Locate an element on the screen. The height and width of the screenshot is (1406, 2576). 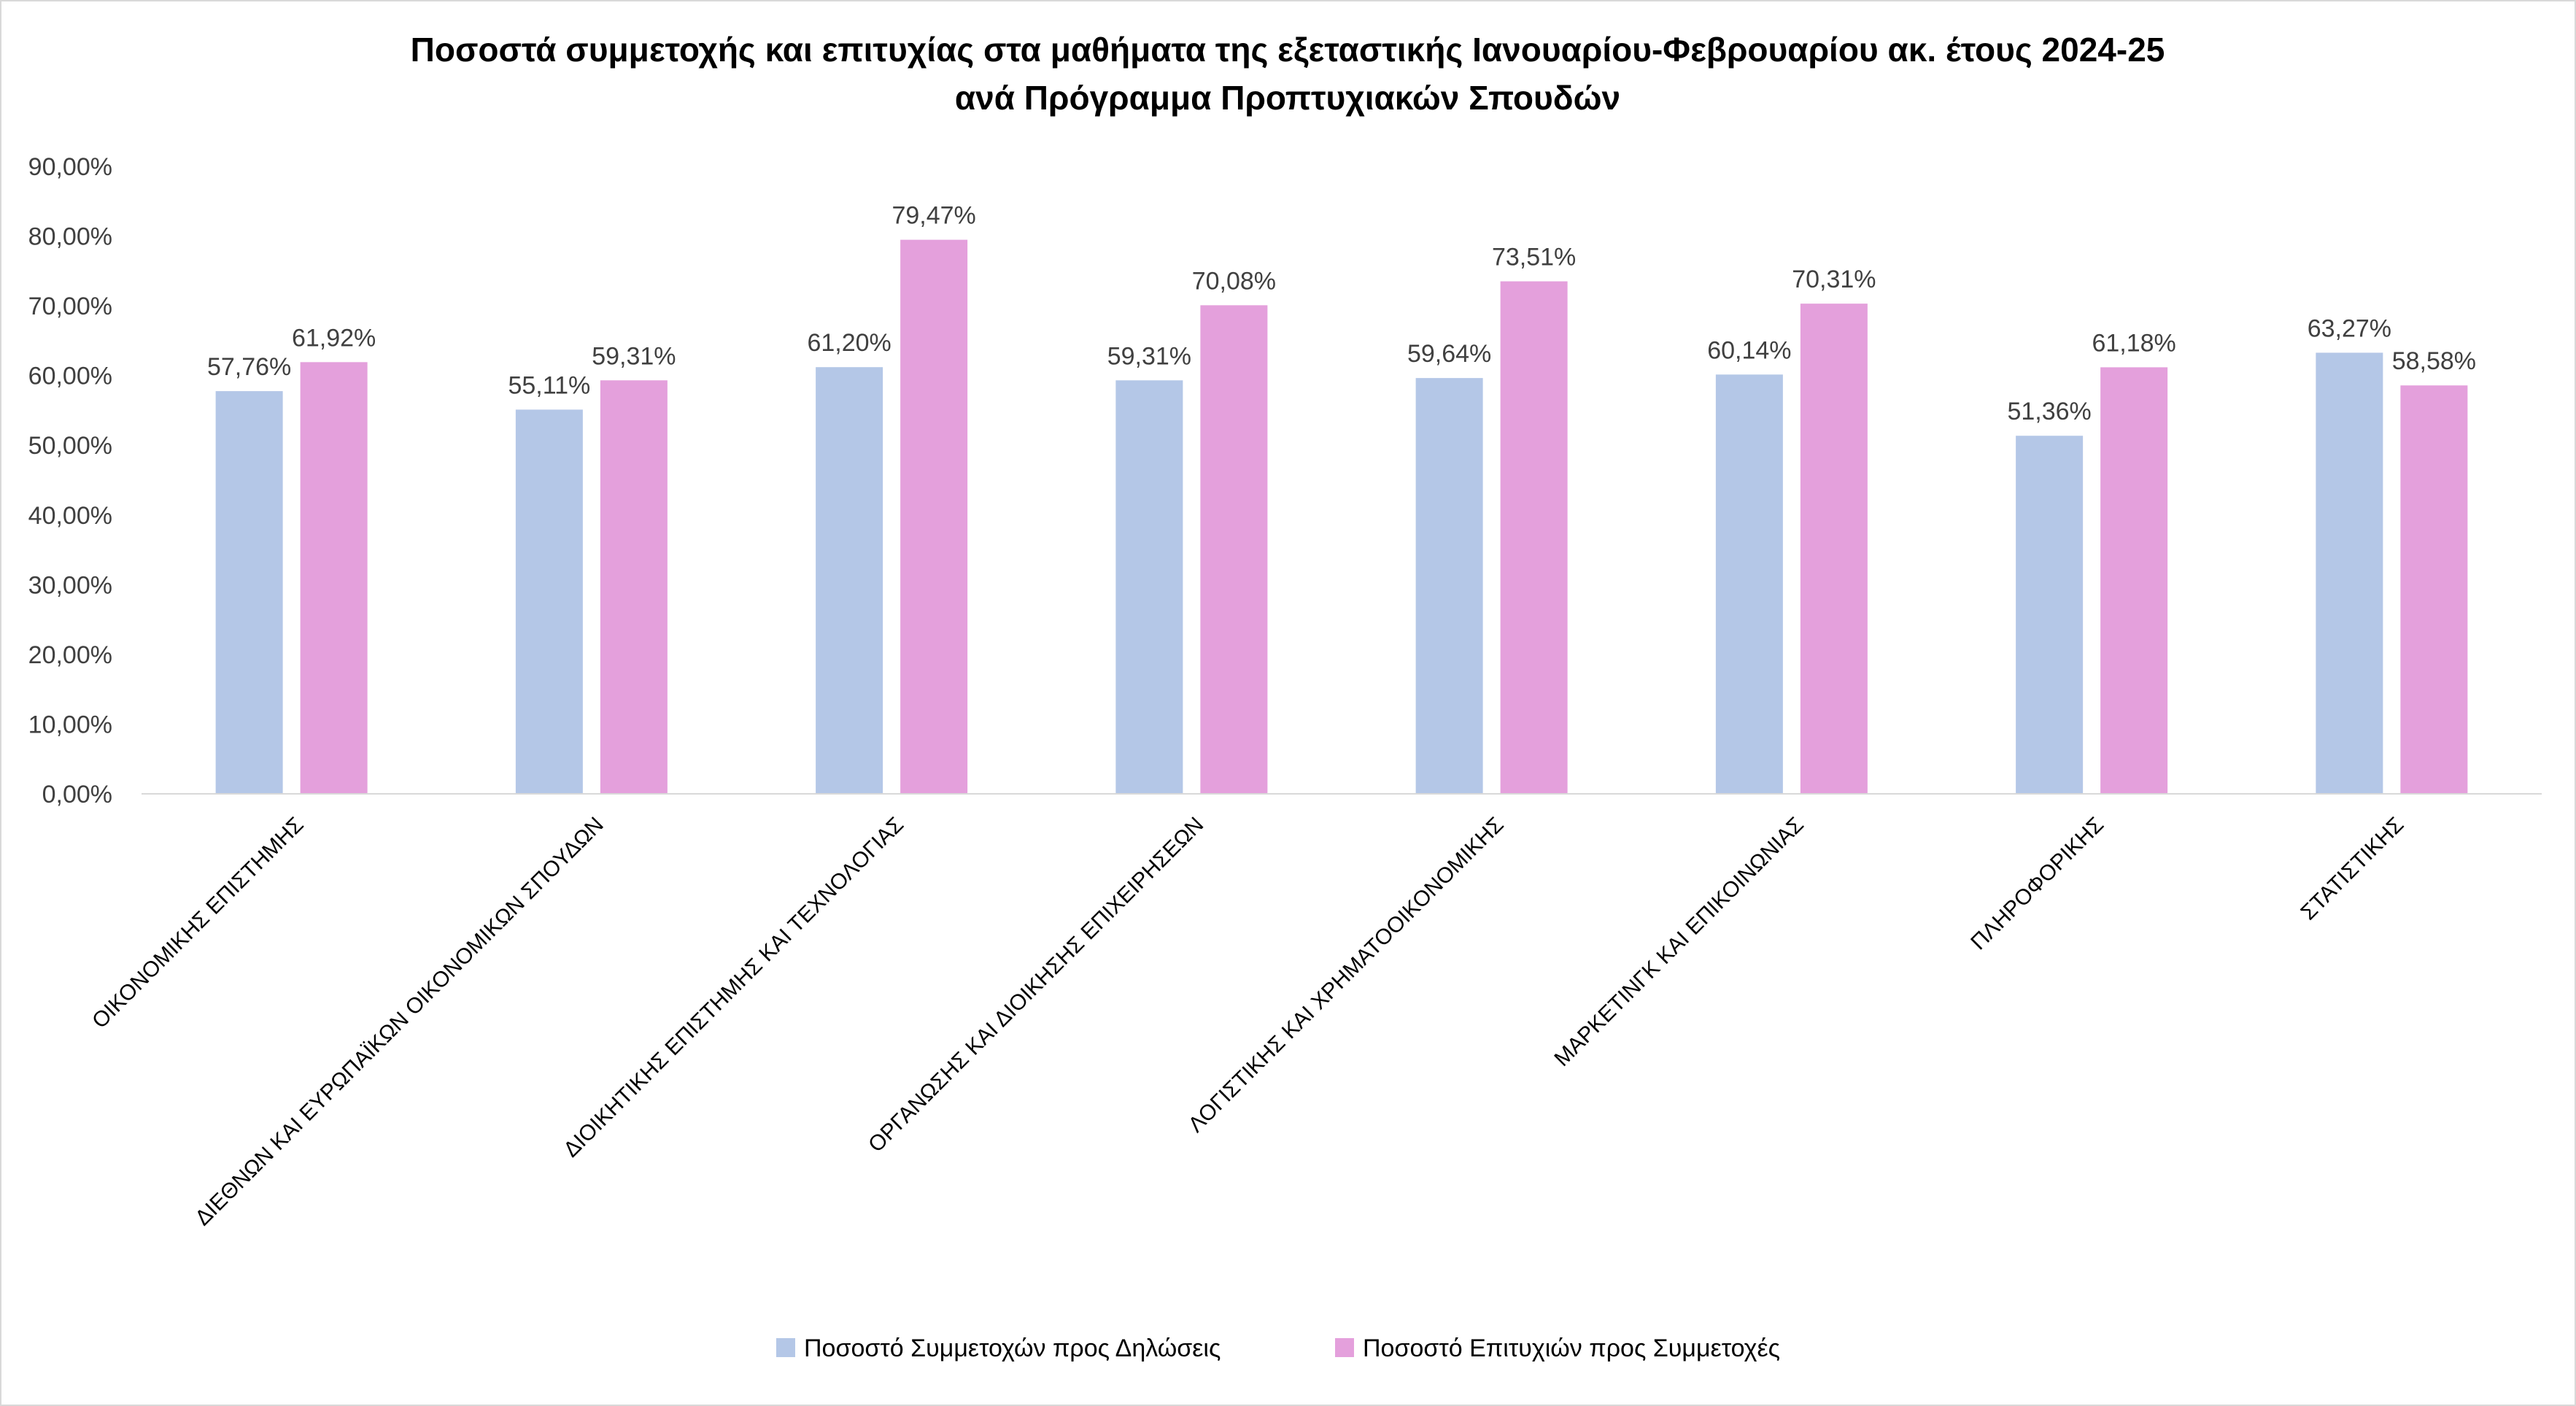
data-label-series-2: 61,92% is located at coordinates (334, 338).